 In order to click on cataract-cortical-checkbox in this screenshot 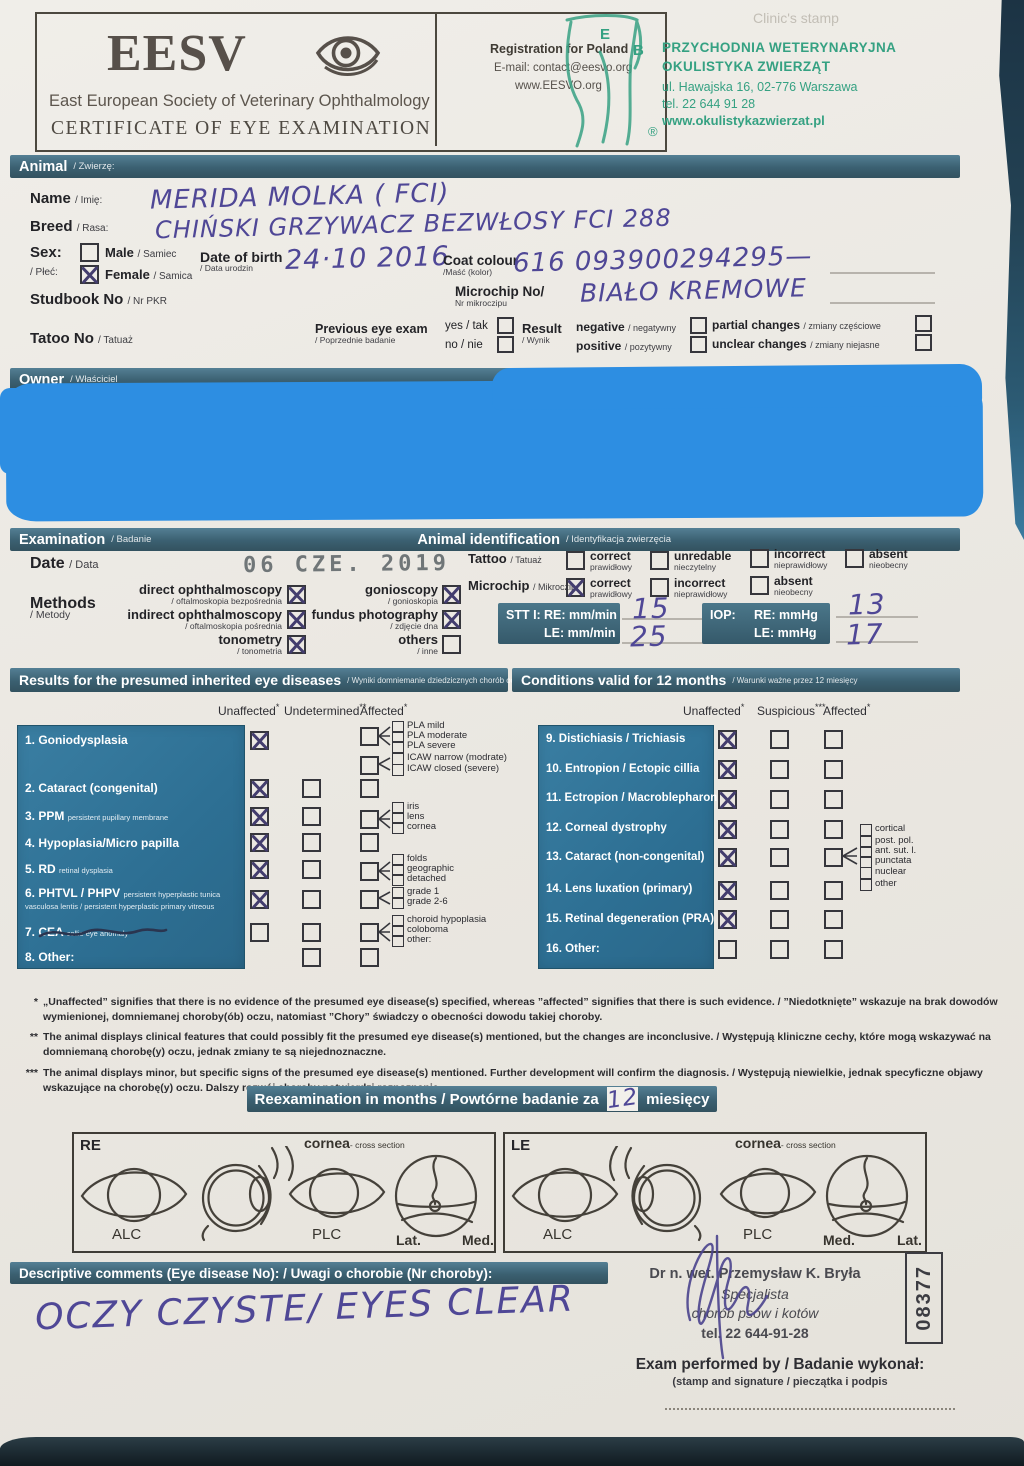, I will do `click(866, 830)`.